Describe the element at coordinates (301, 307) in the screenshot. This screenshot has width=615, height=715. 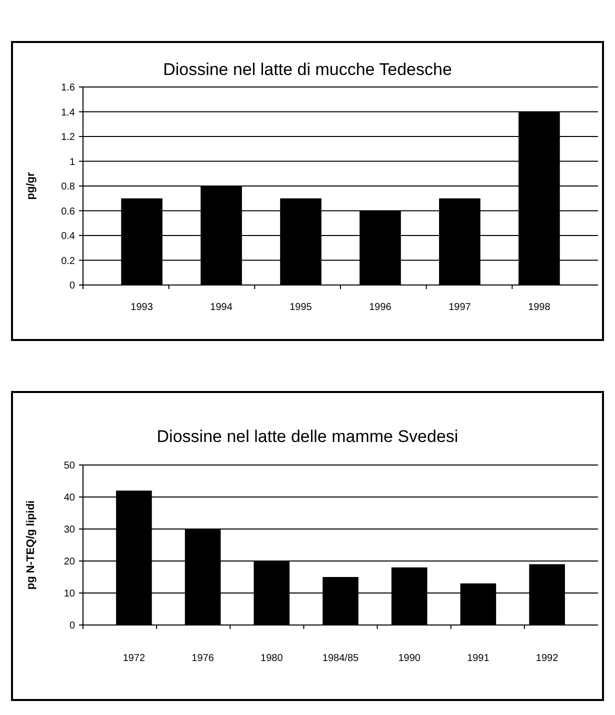
I see `x-tick-label: 1995` at that location.